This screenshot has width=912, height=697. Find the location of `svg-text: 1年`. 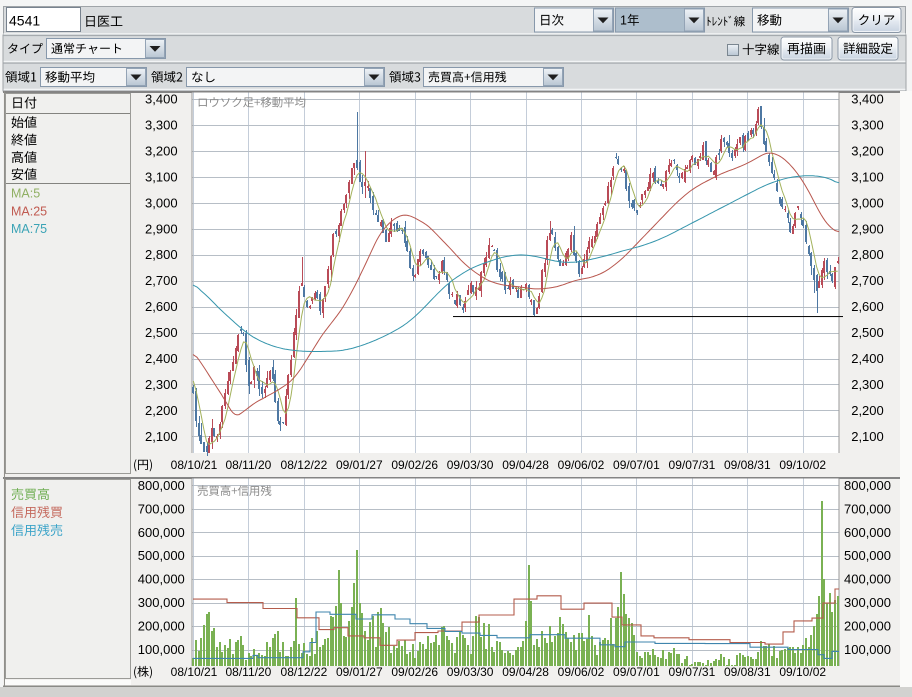

svg-text: 1年 is located at coordinates (629, 21).